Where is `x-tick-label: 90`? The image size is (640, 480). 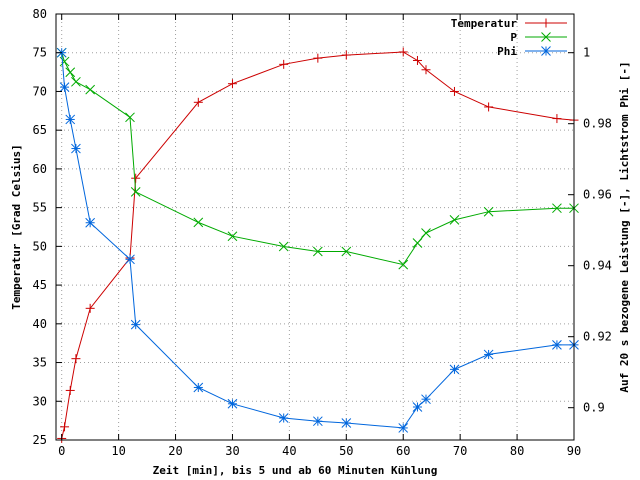
x-tick-label: 90 is located at coordinates (574, 451).